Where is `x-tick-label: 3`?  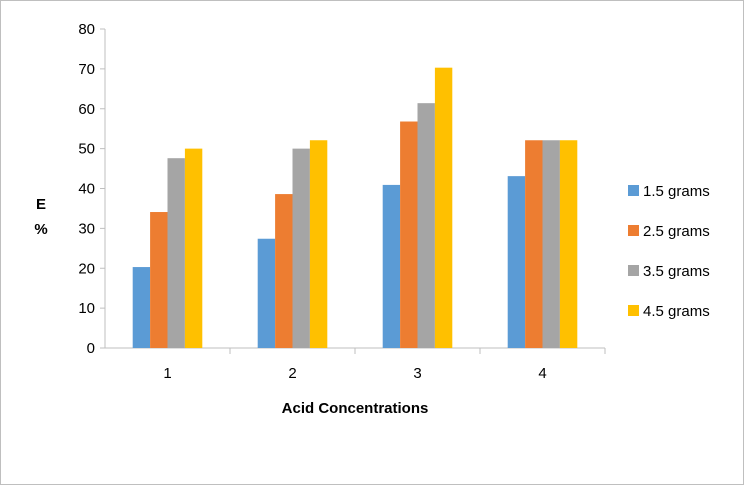
x-tick-label: 3 is located at coordinates (417, 373).